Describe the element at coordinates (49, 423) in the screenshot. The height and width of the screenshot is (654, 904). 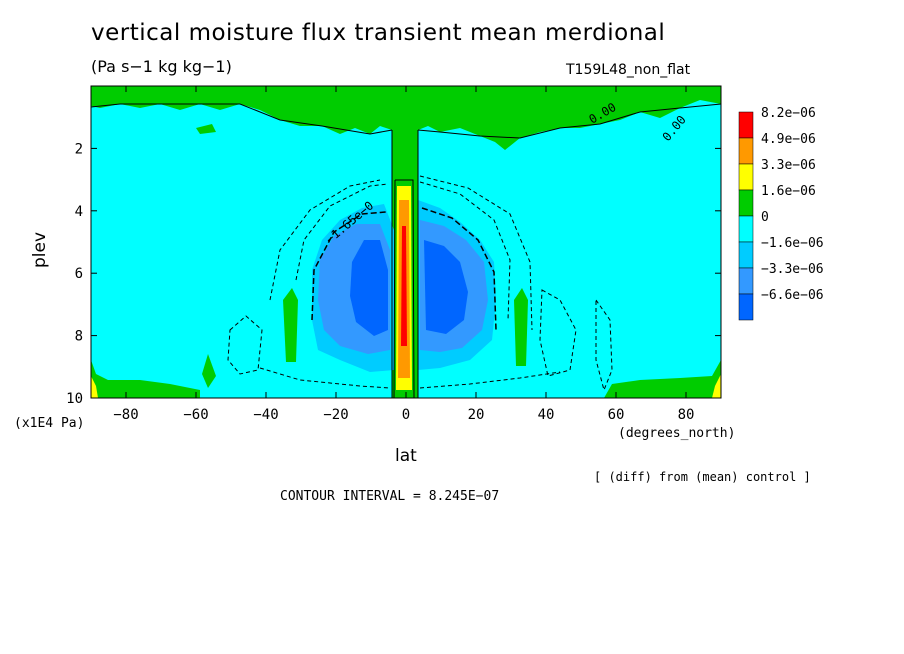
I see `y-axis-units: (x1E4 Pa)` at that location.